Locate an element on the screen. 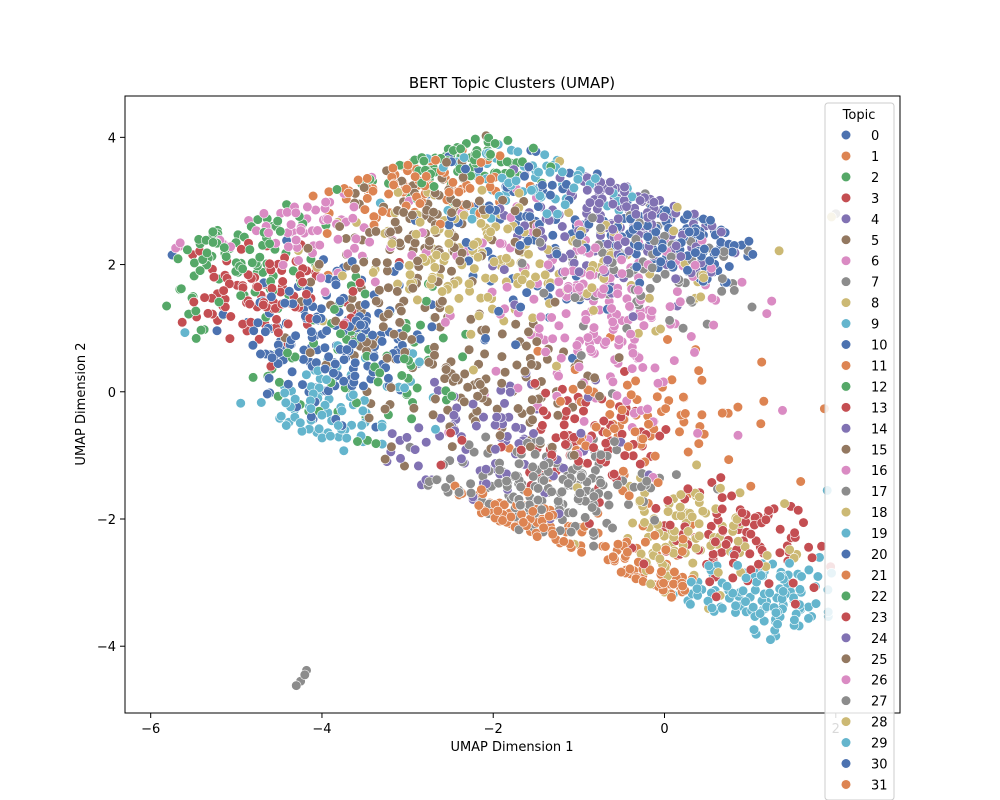  legend-label: 24 is located at coordinates (879, 639).